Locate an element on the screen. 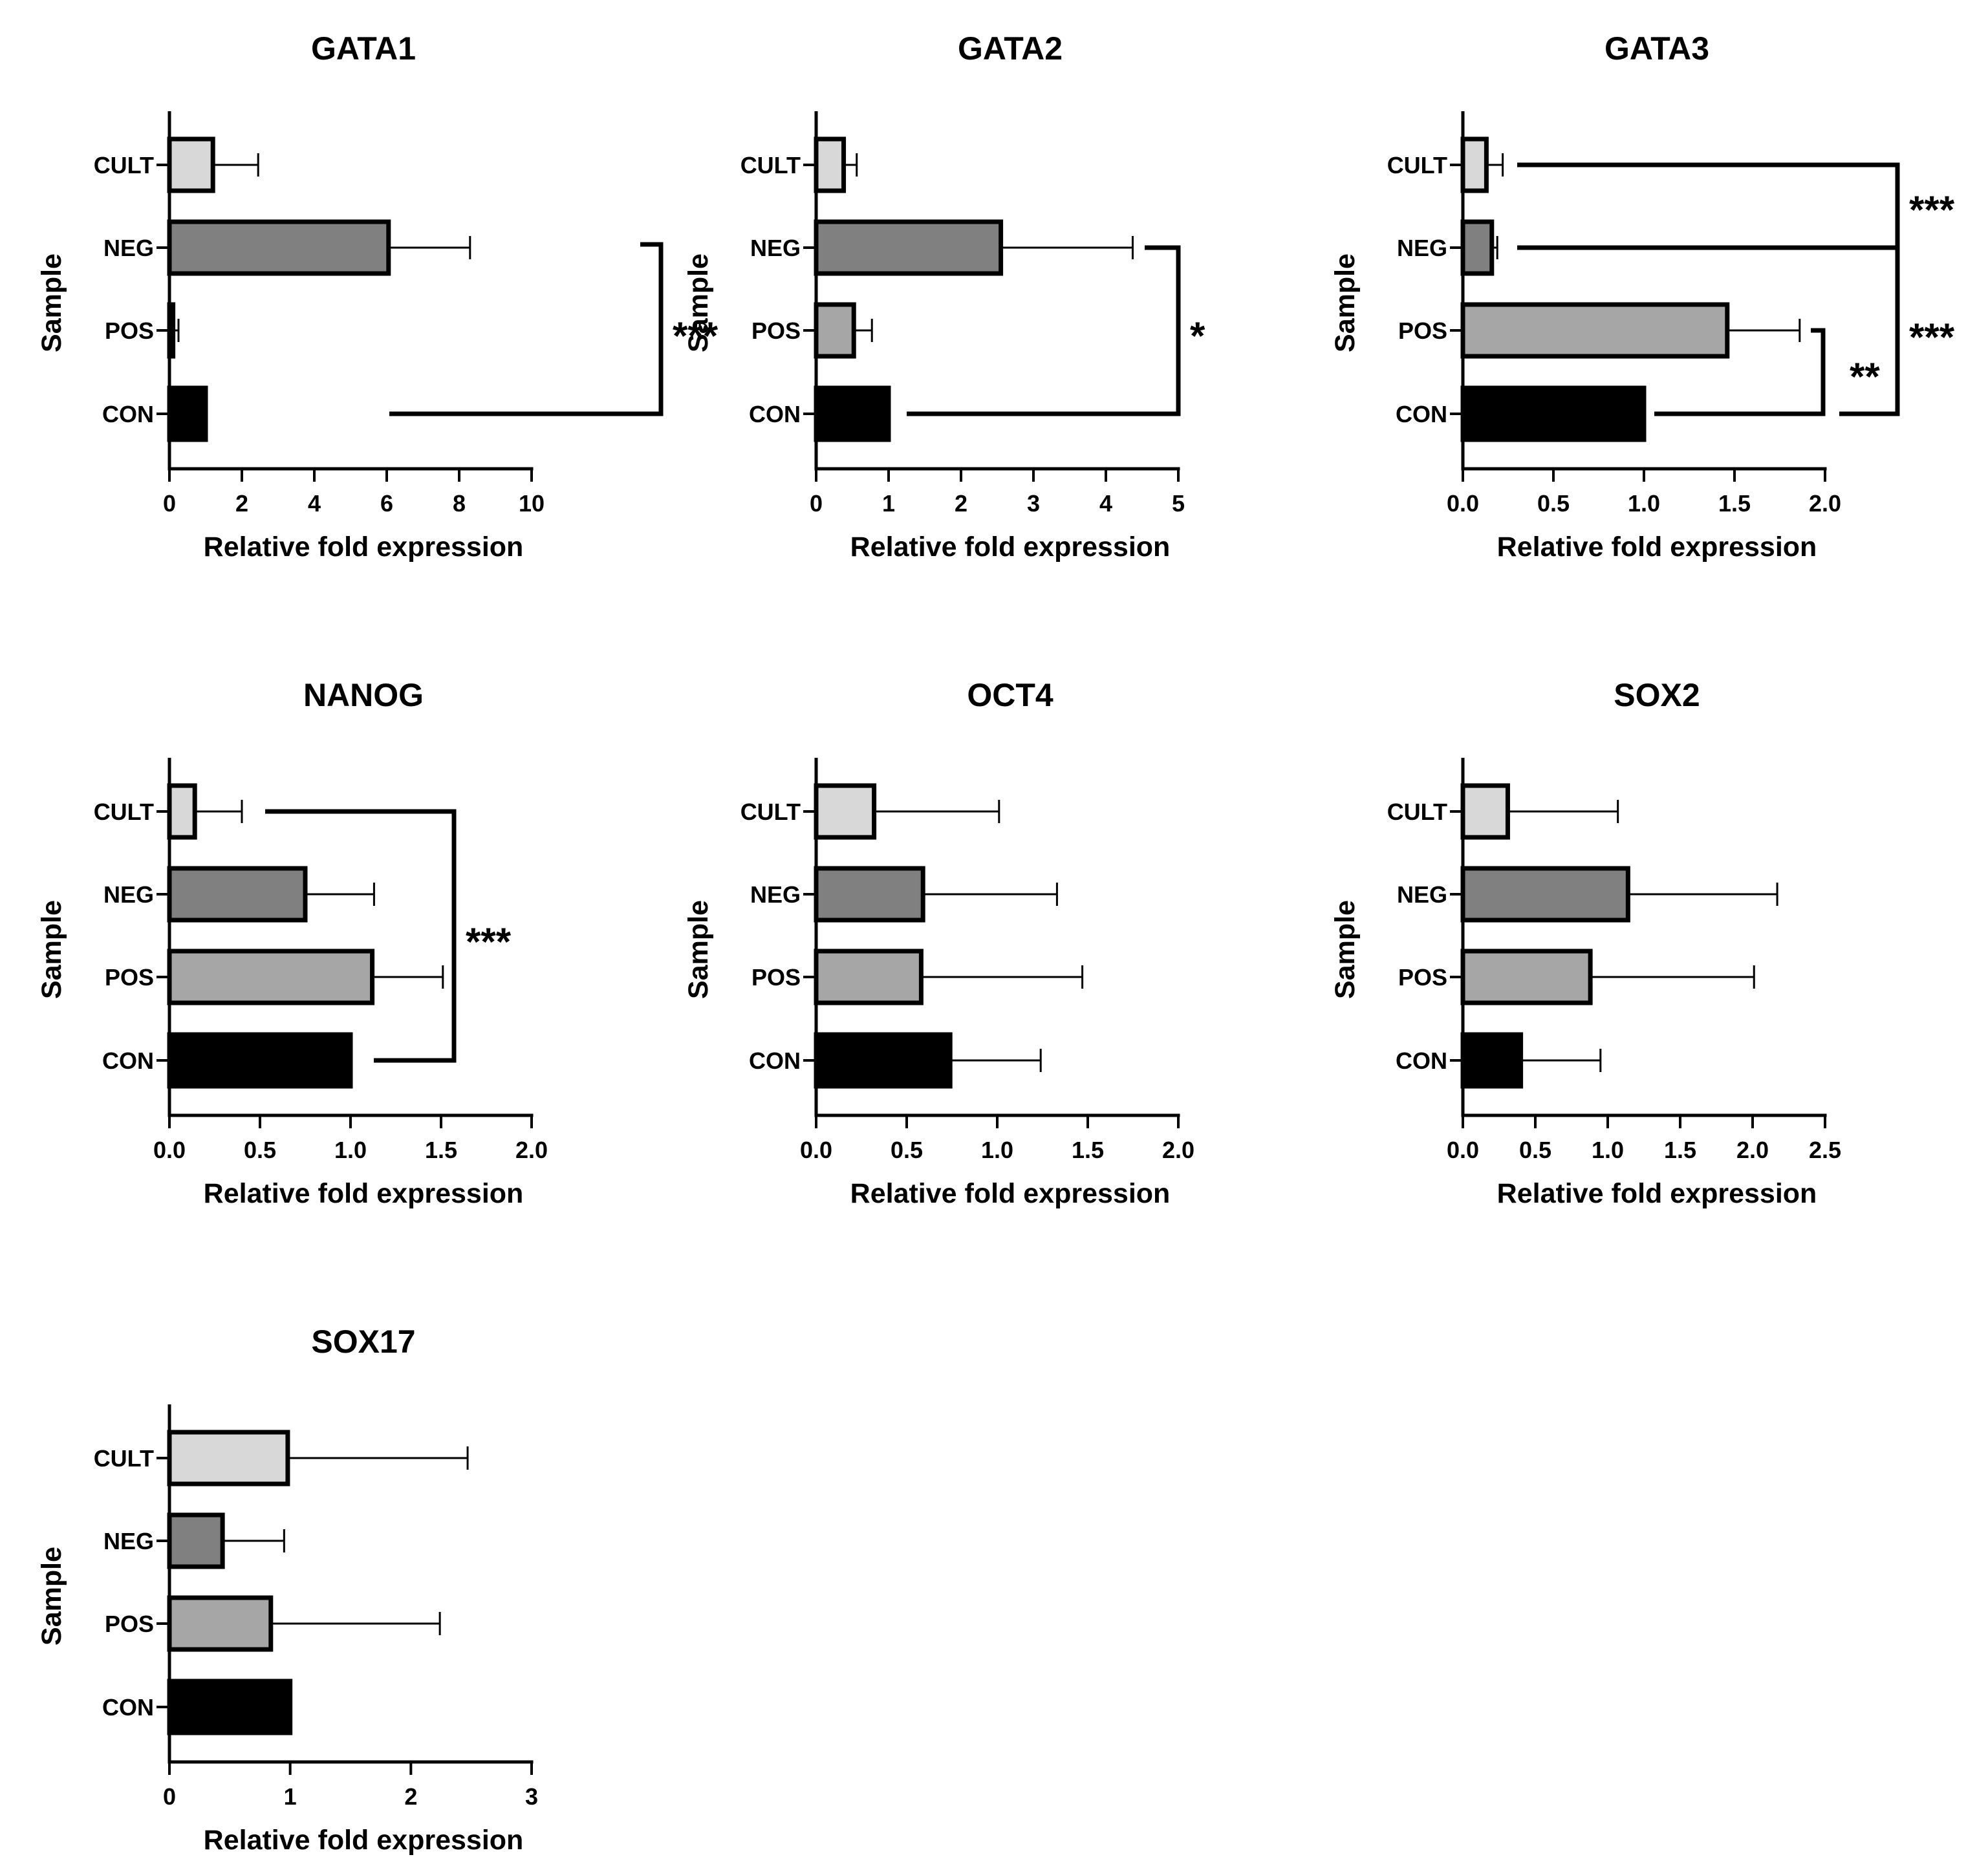 Image resolution: width=1988 pixels, height=1857 pixels. x-tick-label-sox2-4: 2.0 is located at coordinates (1752, 1150).